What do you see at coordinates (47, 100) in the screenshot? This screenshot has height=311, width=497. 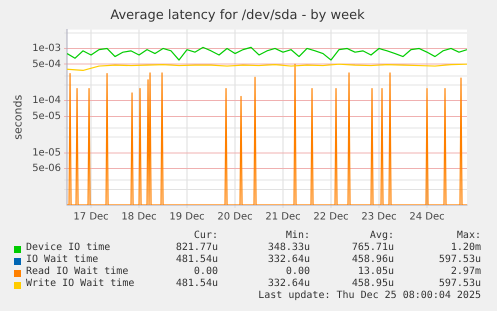 I see `y-tick-label: 1e-04` at bounding box center [47, 100].